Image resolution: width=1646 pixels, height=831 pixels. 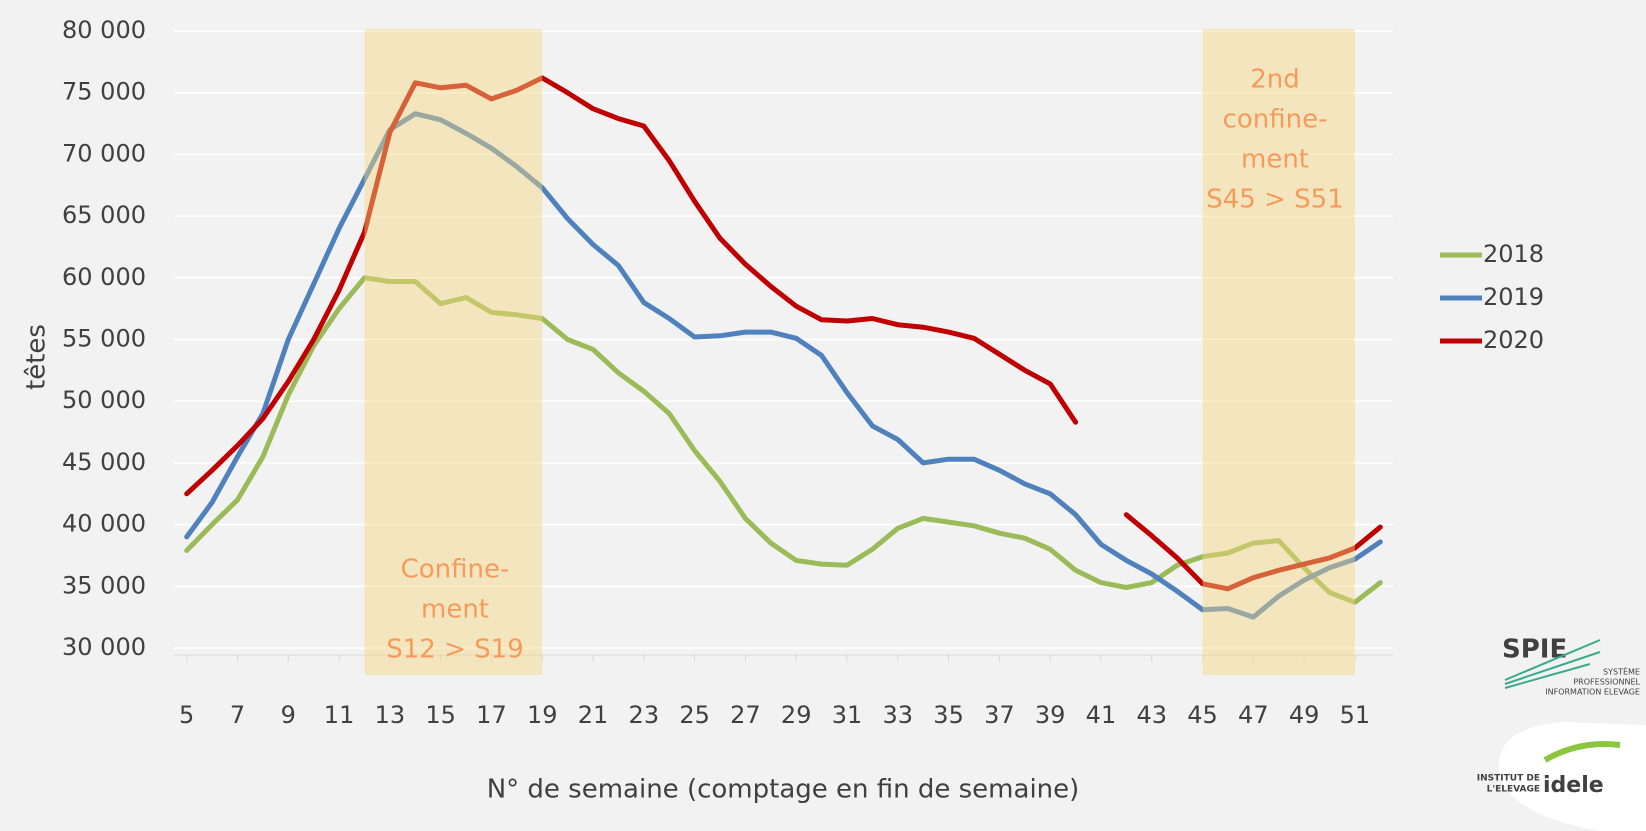 I want to click on annotation: 2nd, so click(x=1275, y=80).